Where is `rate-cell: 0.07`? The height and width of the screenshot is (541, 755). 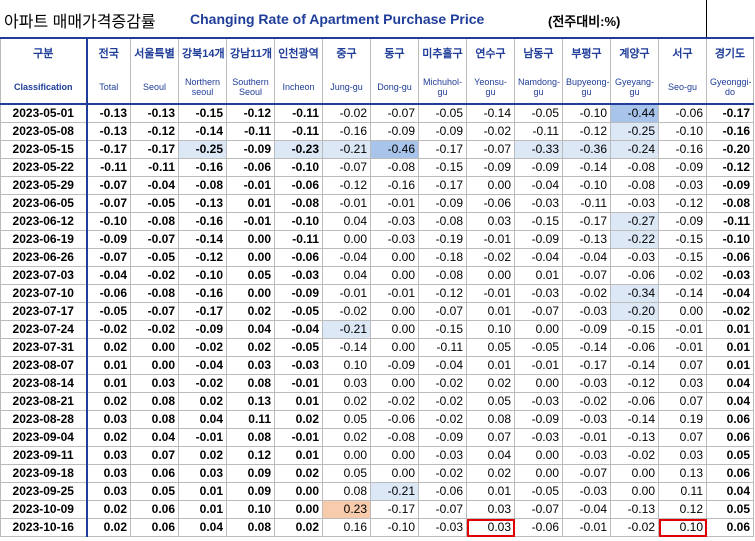
rate-cell: 0.07 is located at coordinates (682, 401).